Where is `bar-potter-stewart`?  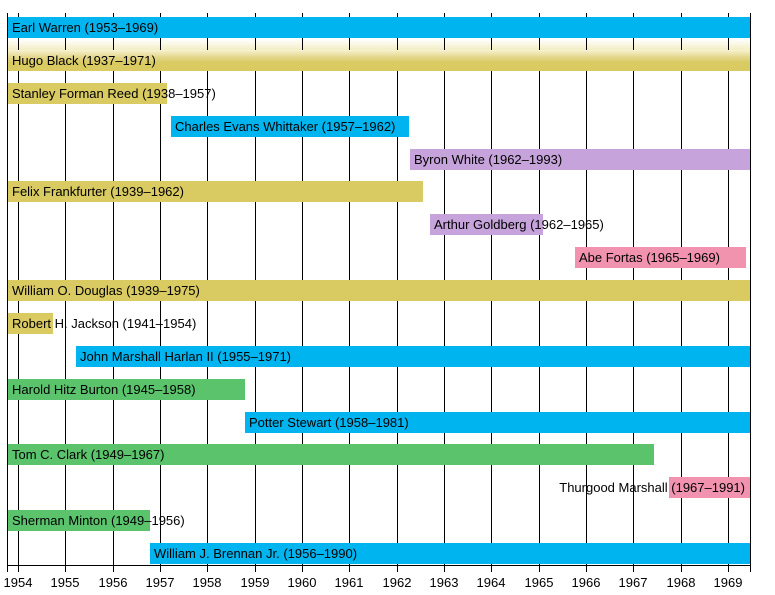
bar-potter-stewart is located at coordinates (497, 422).